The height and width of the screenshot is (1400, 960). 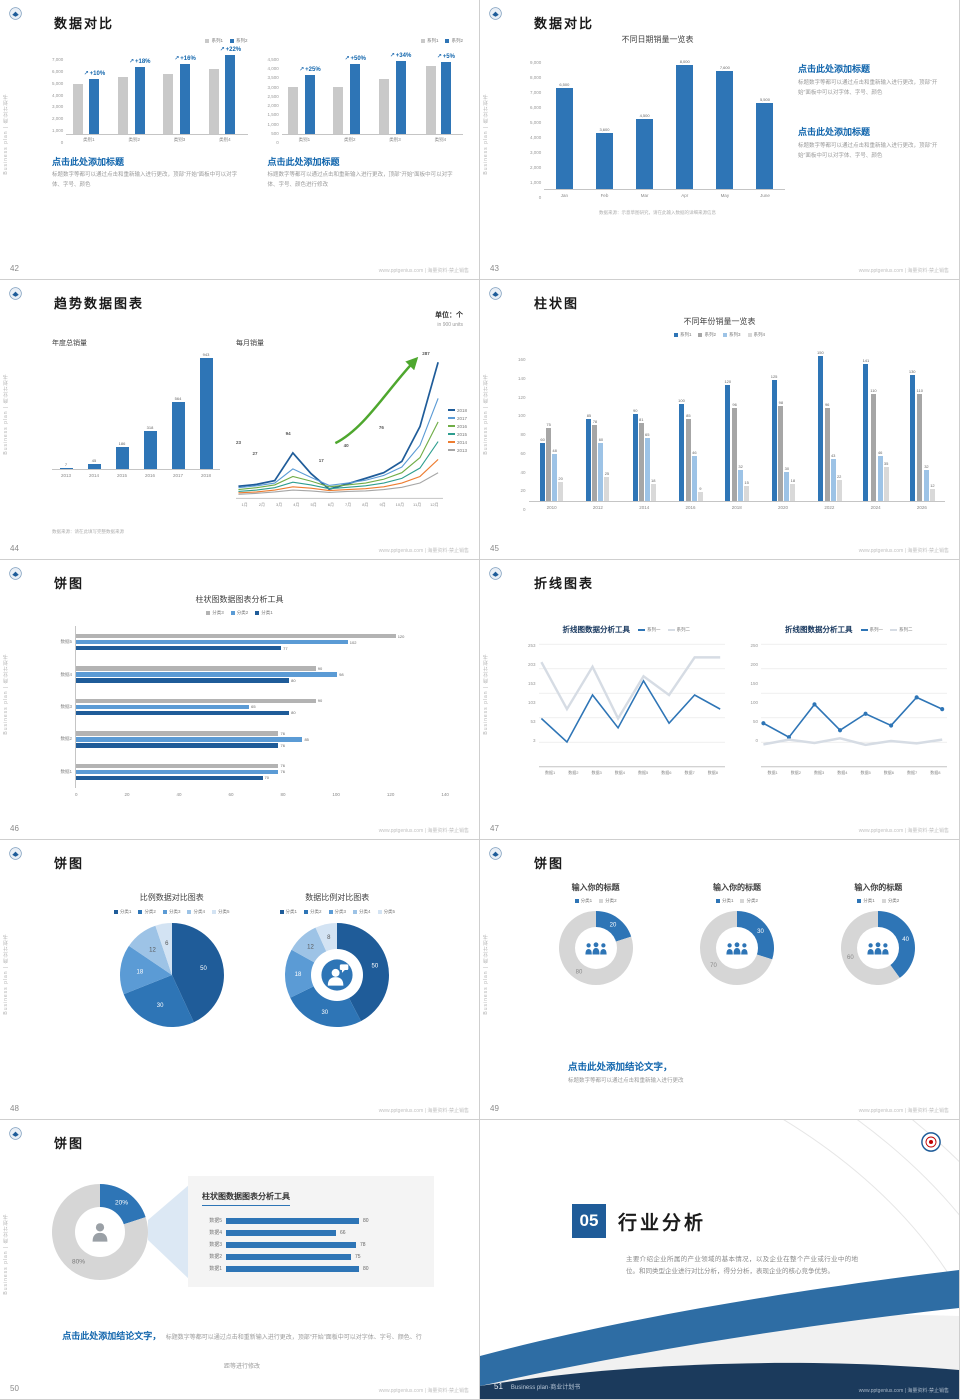 I want to click on chart-title: 不同年份销量一览表, so click(x=719, y=321).